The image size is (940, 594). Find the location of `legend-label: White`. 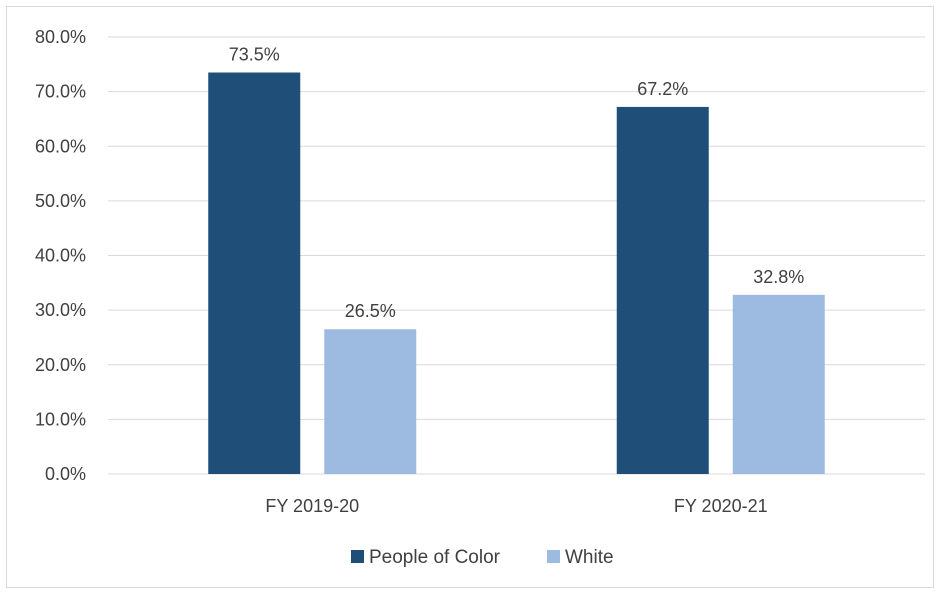

legend-label: White is located at coordinates (589, 557).